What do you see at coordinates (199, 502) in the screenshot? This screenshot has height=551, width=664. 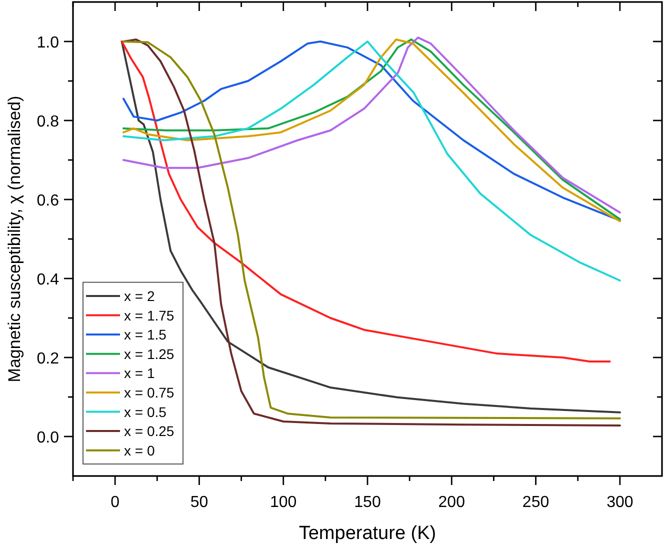 I see `x-tick-label: 50` at bounding box center [199, 502].